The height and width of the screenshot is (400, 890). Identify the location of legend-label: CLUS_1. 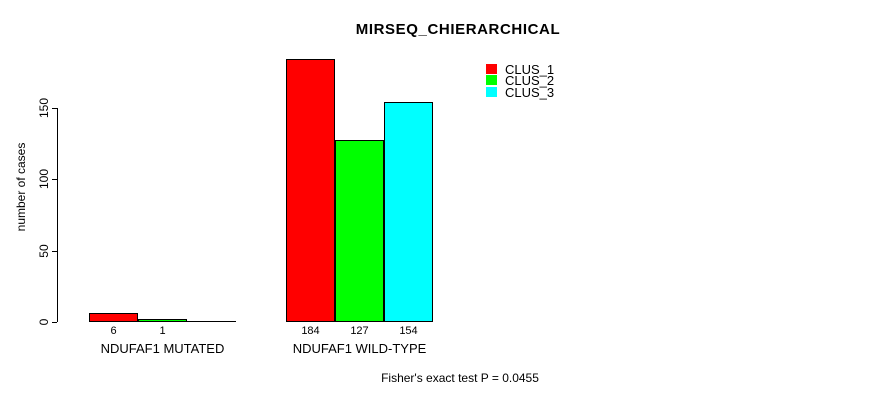
(530, 69).